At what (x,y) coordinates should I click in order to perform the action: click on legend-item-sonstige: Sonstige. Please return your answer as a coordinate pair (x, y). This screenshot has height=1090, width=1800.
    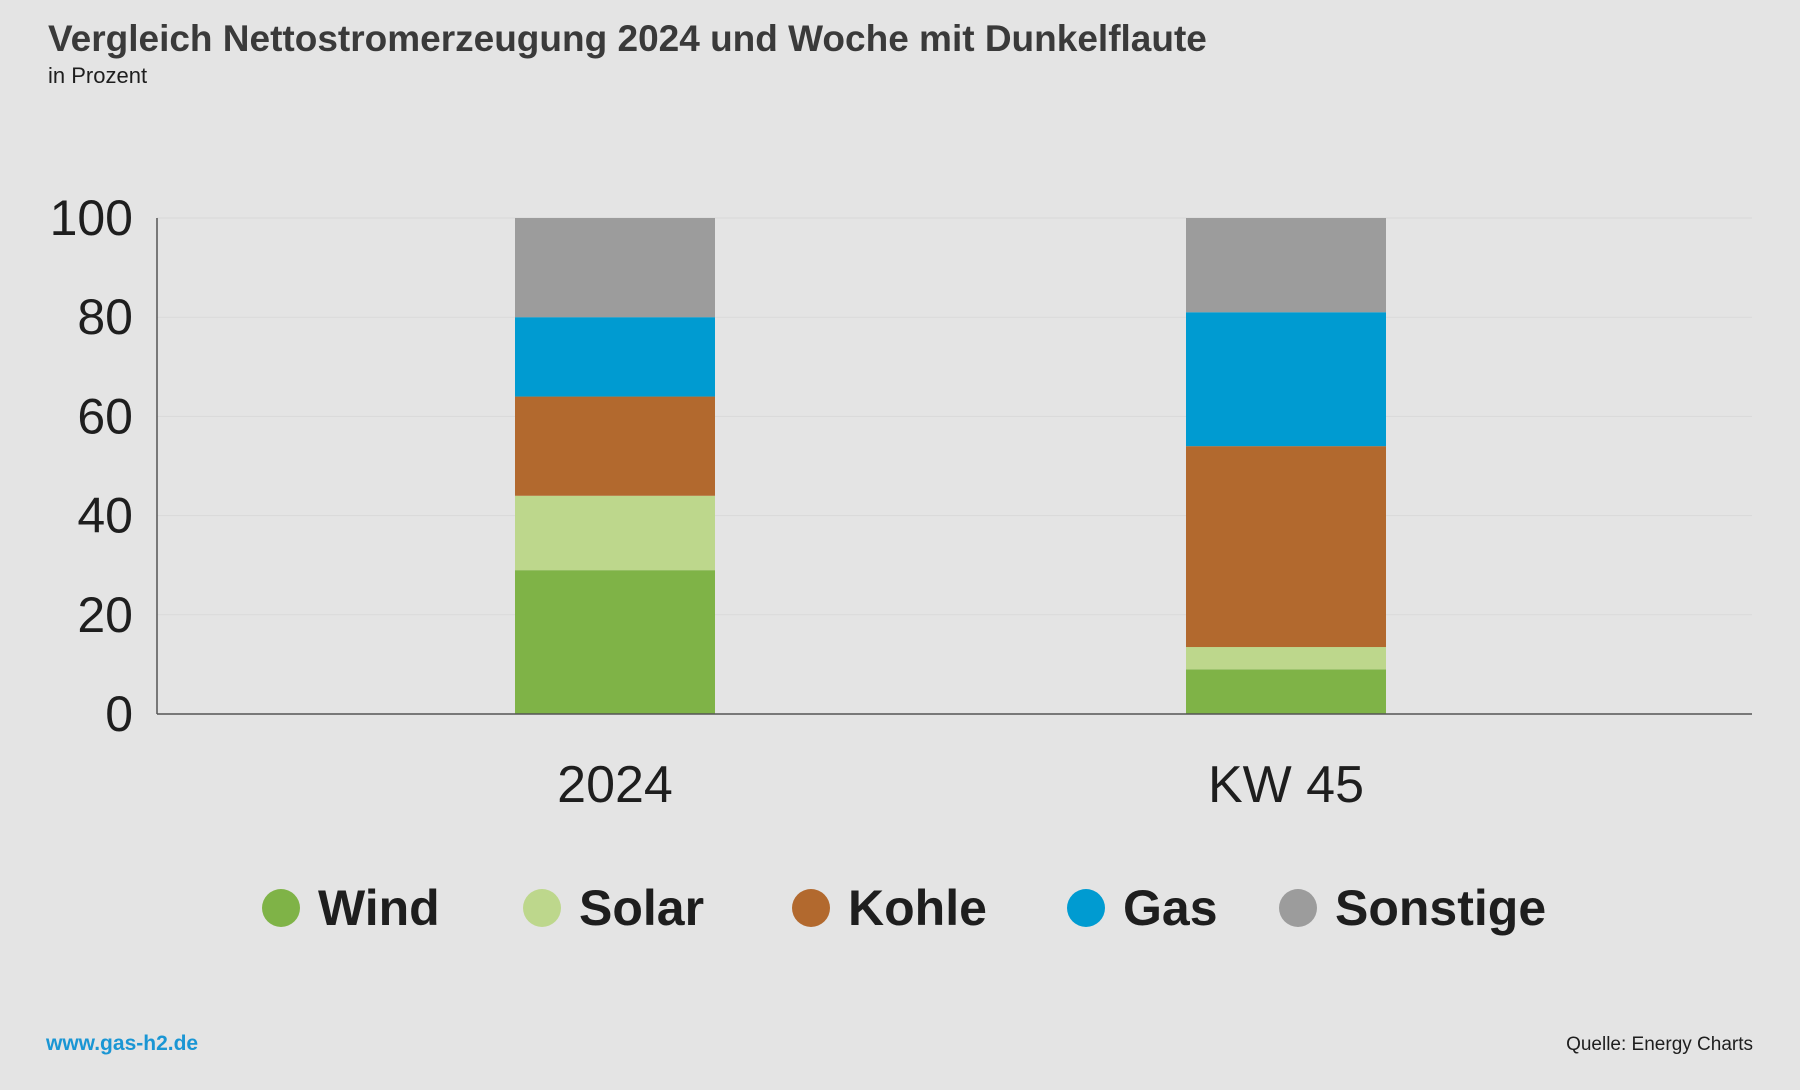
    Looking at the image, I should click on (1412, 908).